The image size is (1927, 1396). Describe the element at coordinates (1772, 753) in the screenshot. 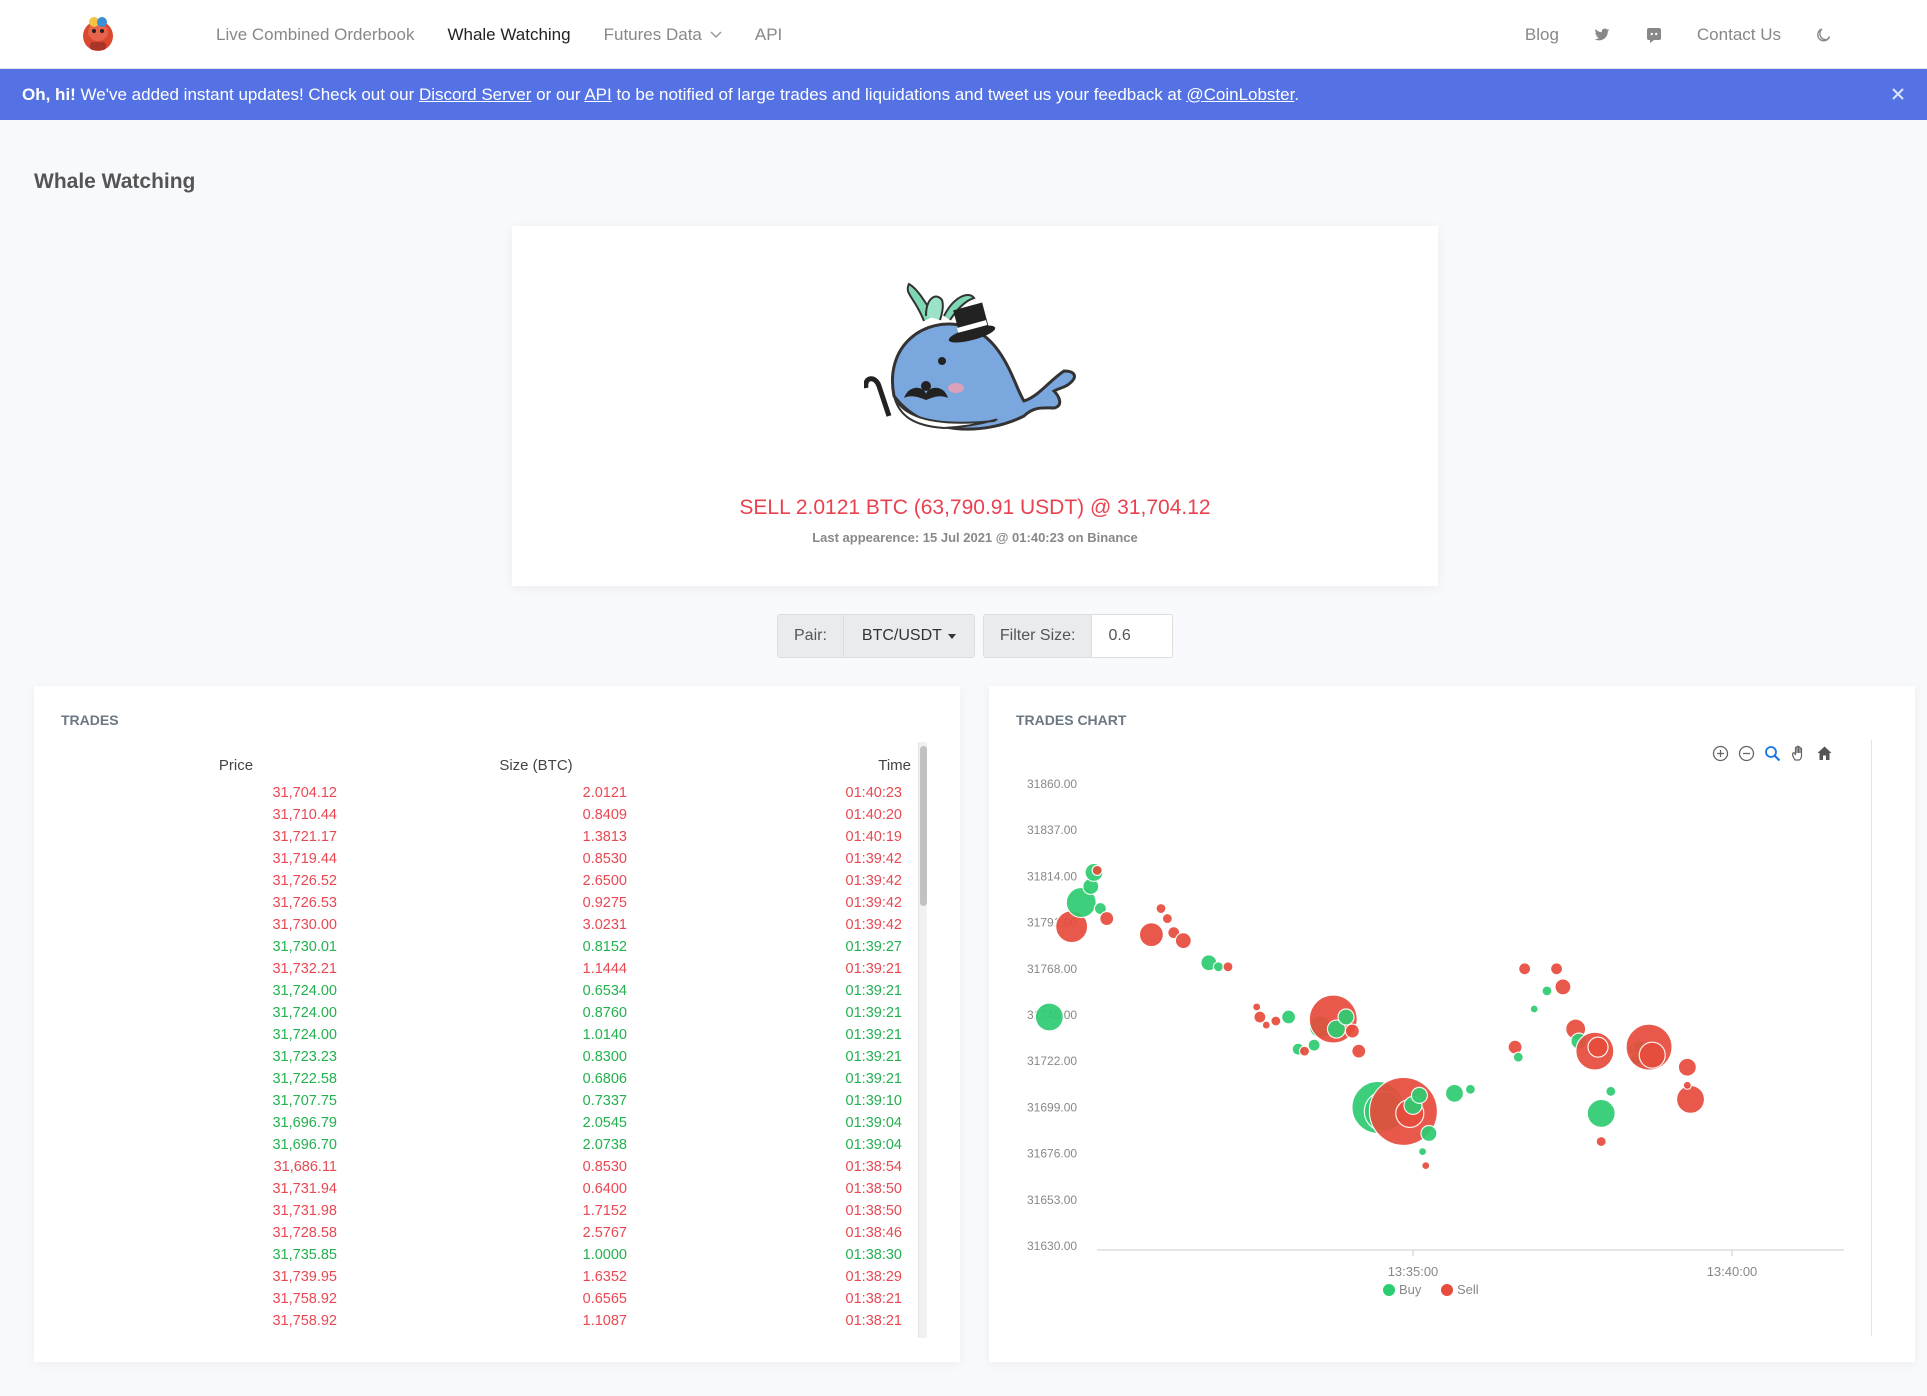

I see `magnifier-icon` at that location.